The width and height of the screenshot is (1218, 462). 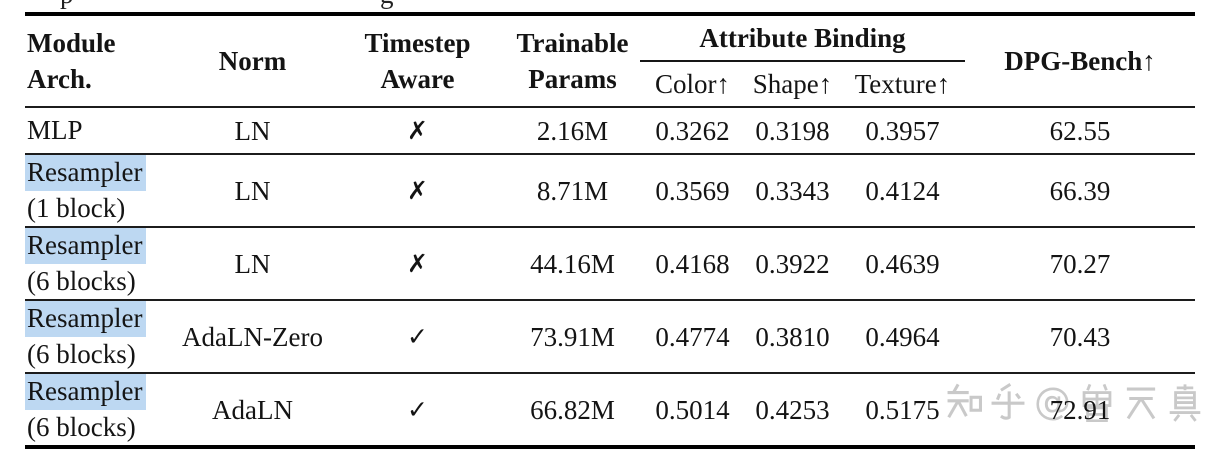 I want to click on header-module-arch: Module Arch., so click(x=100, y=60).